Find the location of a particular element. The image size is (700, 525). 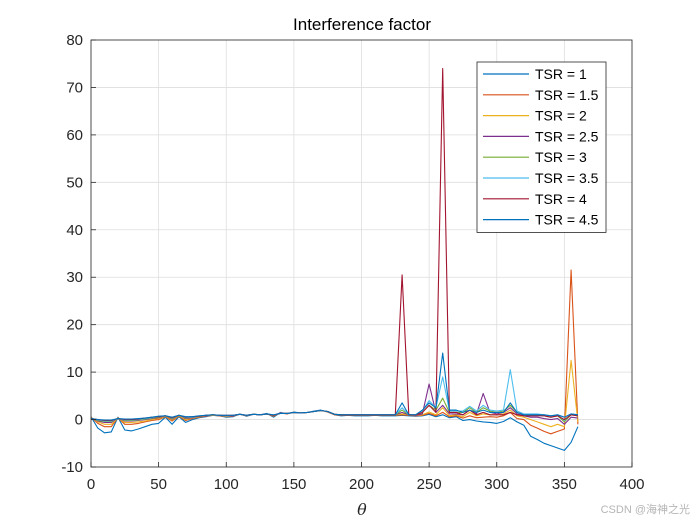

x-tick-label: 100 is located at coordinates (226, 484).